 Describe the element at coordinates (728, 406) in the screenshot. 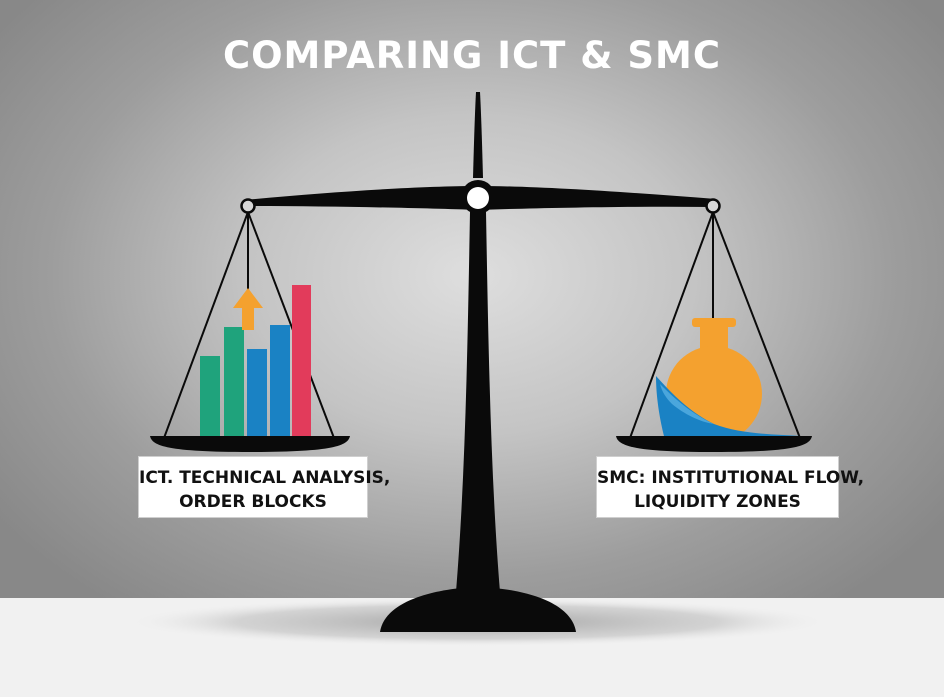

I see `wave-icon` at that location.